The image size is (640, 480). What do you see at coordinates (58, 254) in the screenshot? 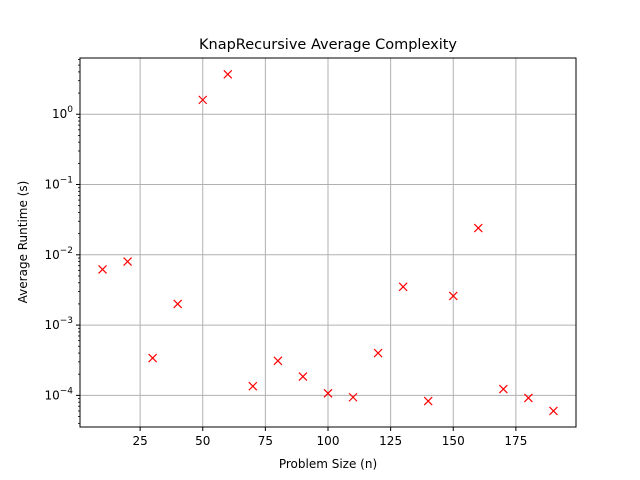
I see `y-tick-label: 10⁻²` at bounding box center [58, 254].